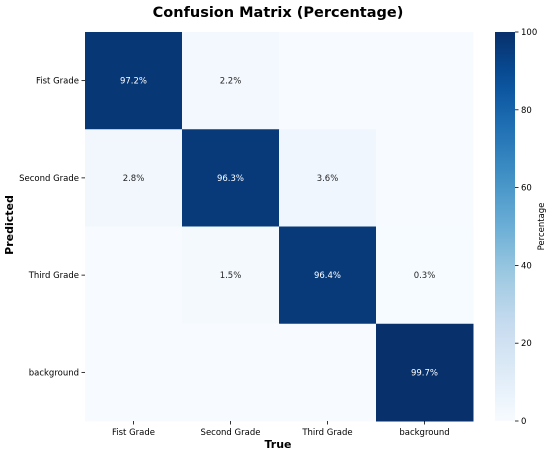  I want to click on cell-value-label: 97.2%, so click(133, 82).